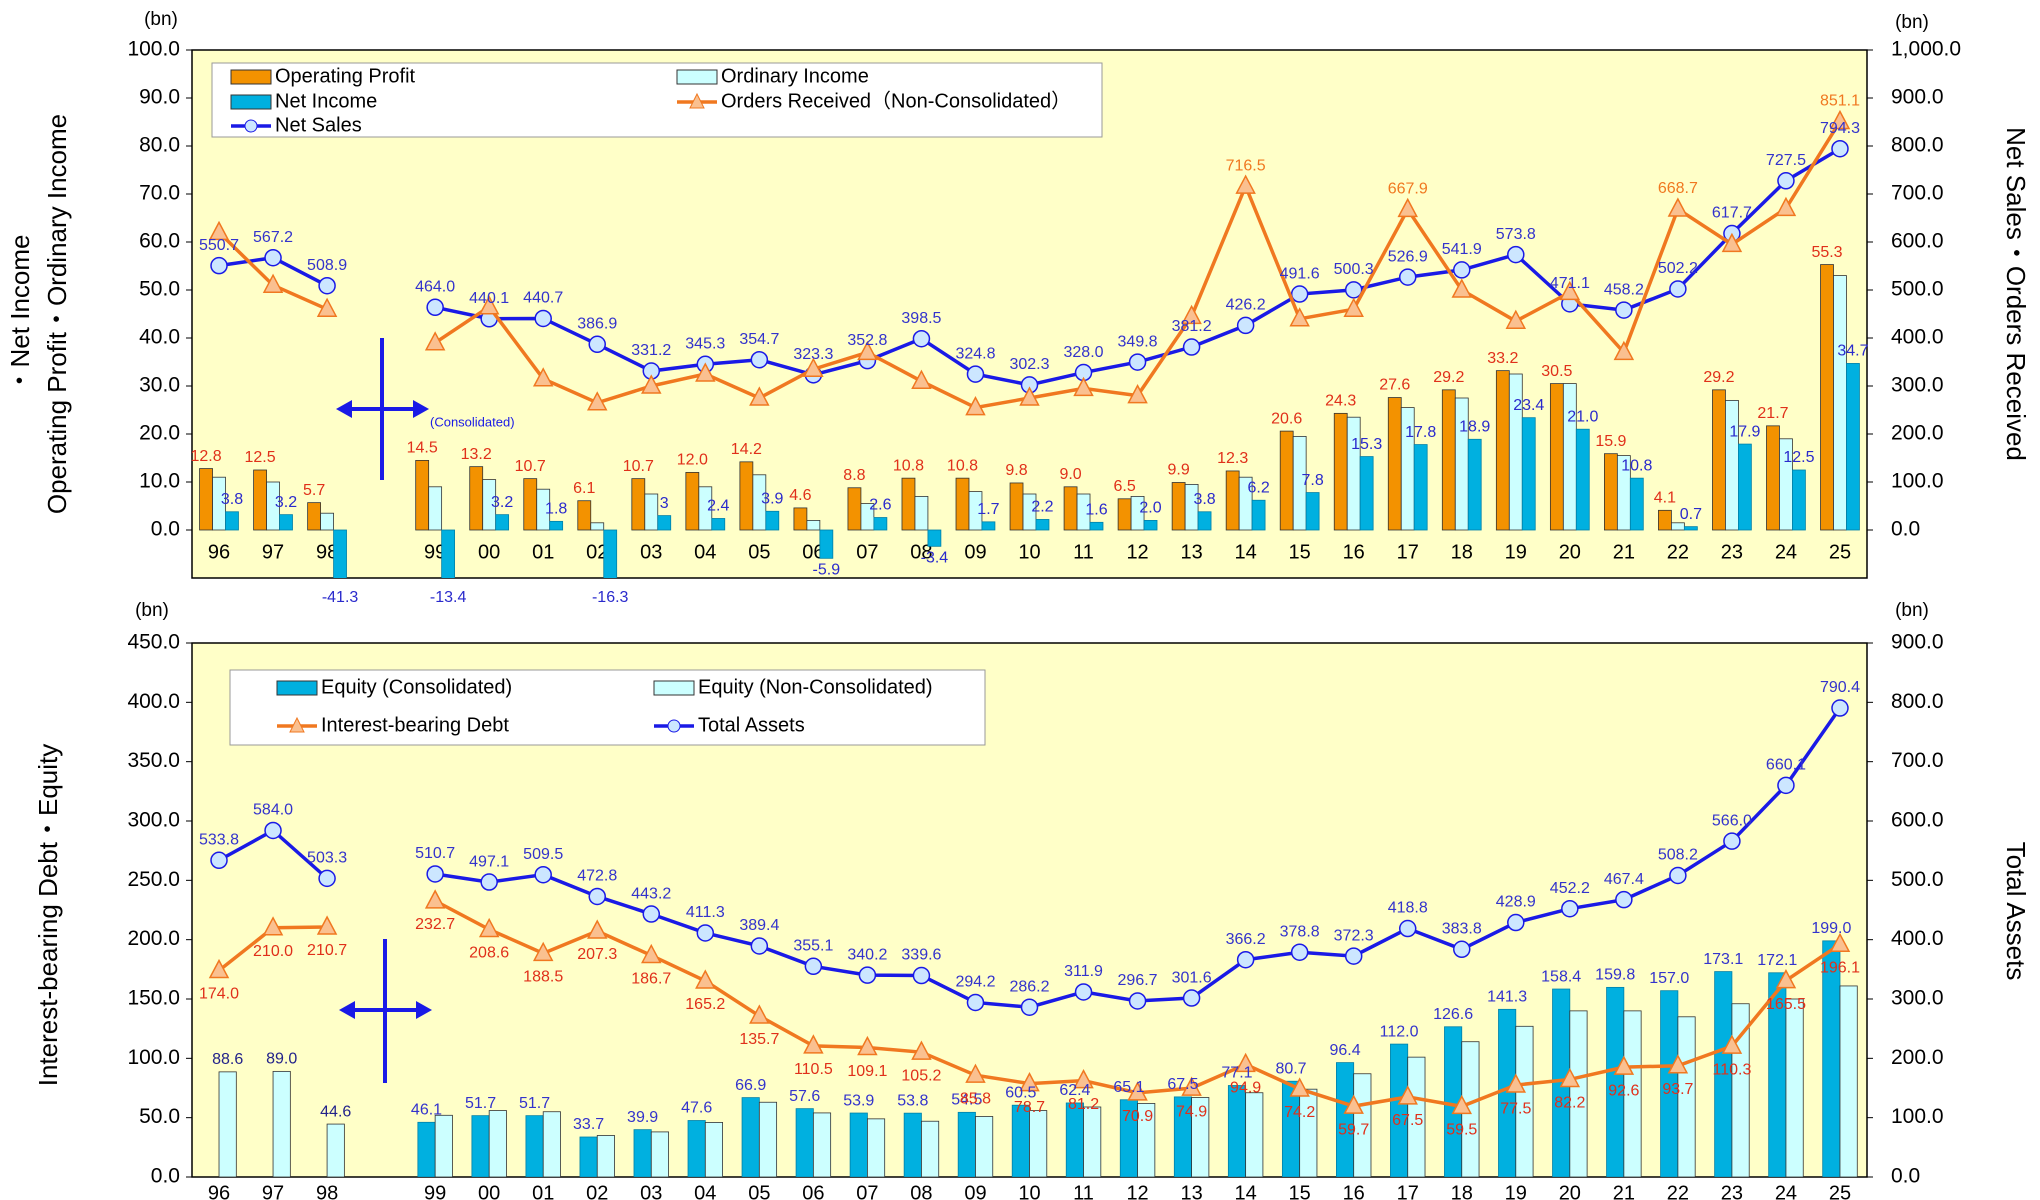  I want to click on data-label: 311.9, so click(1083, 971).